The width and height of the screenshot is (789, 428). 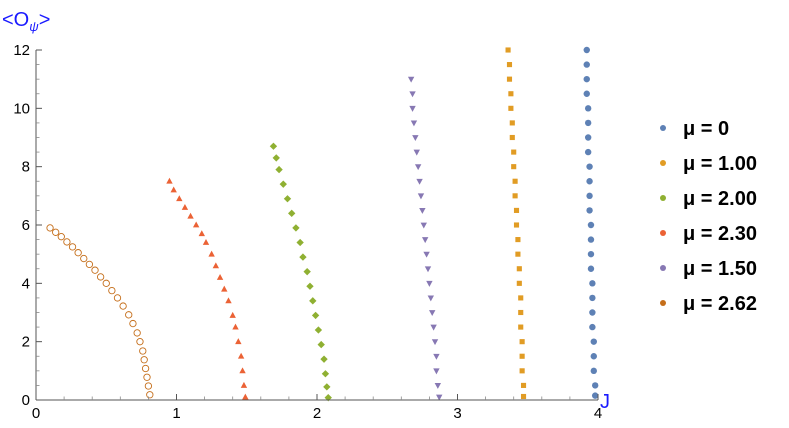 What do you see at coordinates (15, 20) in the screenshot?
I see `y-axis-label-base: <O` at bounding box center [15, 20].